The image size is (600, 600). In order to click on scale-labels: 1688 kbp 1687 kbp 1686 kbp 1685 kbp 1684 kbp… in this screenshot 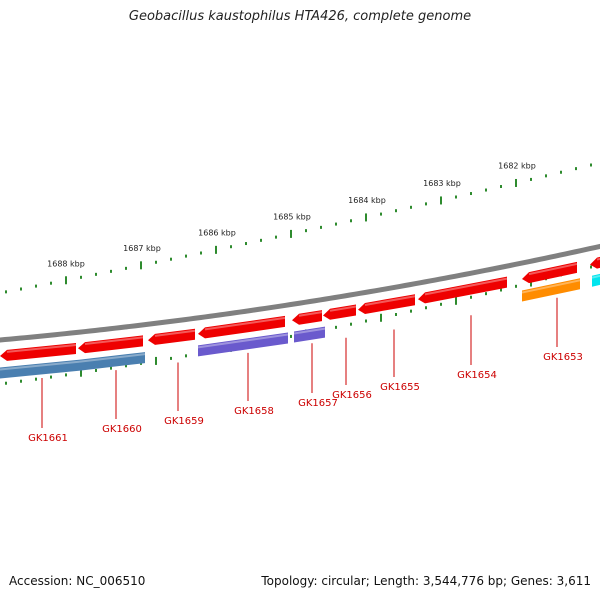, I will do `click(291, 215)`.